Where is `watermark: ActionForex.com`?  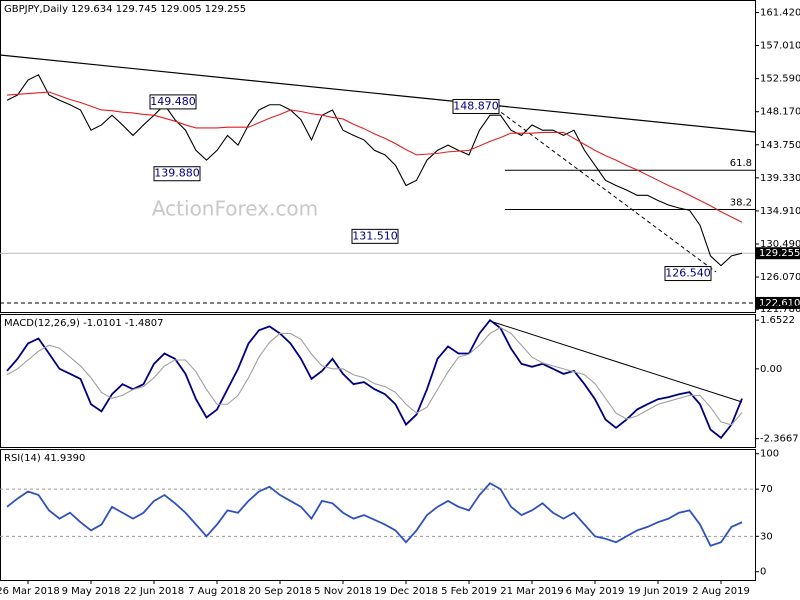 watermark: ActionForex.com is located at coordinates (235, 209).